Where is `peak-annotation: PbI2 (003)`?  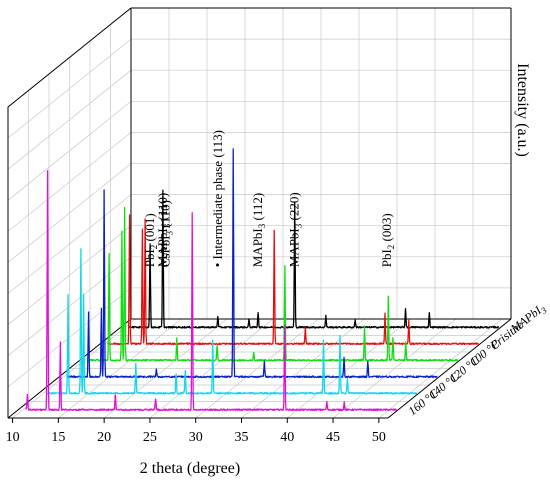
peak-annotation: PbI2 (003) is located at coordinates (387, 240).